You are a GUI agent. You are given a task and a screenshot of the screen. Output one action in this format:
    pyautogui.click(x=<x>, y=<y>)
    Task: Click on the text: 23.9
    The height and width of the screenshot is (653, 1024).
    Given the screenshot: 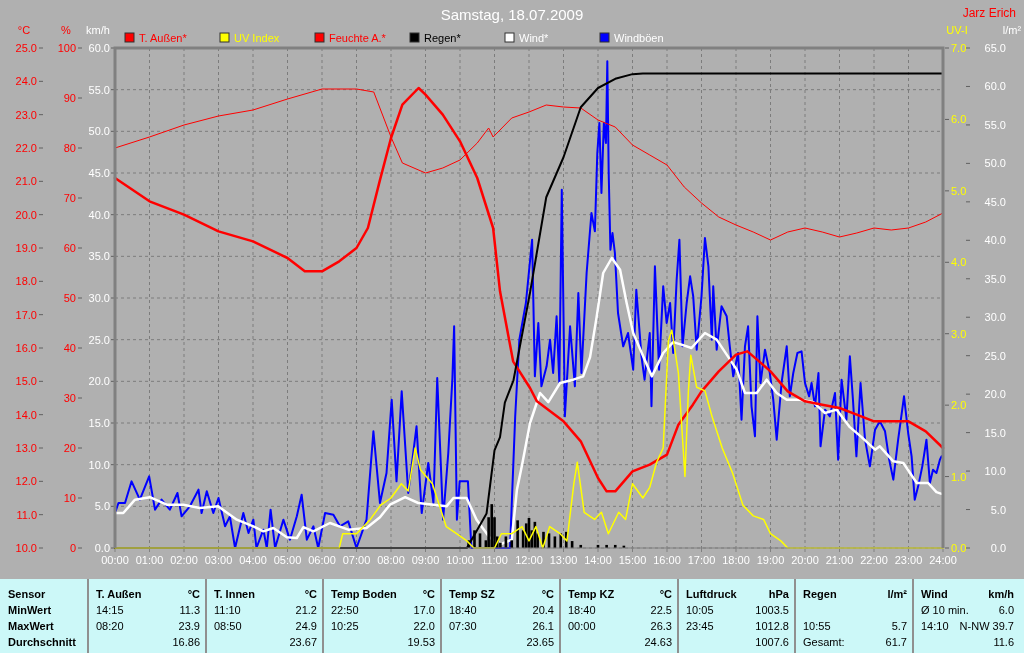 What is the action you would take?
    pyautogui.click(x=189, y=626)
    